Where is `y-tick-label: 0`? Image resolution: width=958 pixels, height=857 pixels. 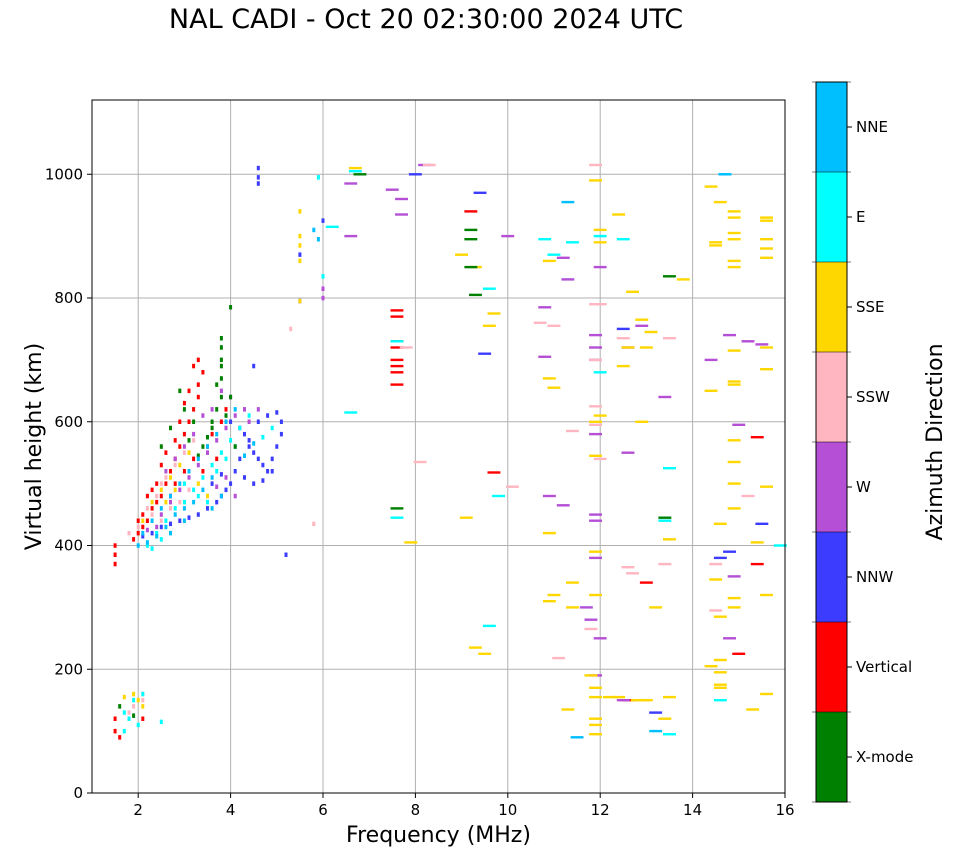
y-tick-label: 0 is located at coordinates (78, 793).